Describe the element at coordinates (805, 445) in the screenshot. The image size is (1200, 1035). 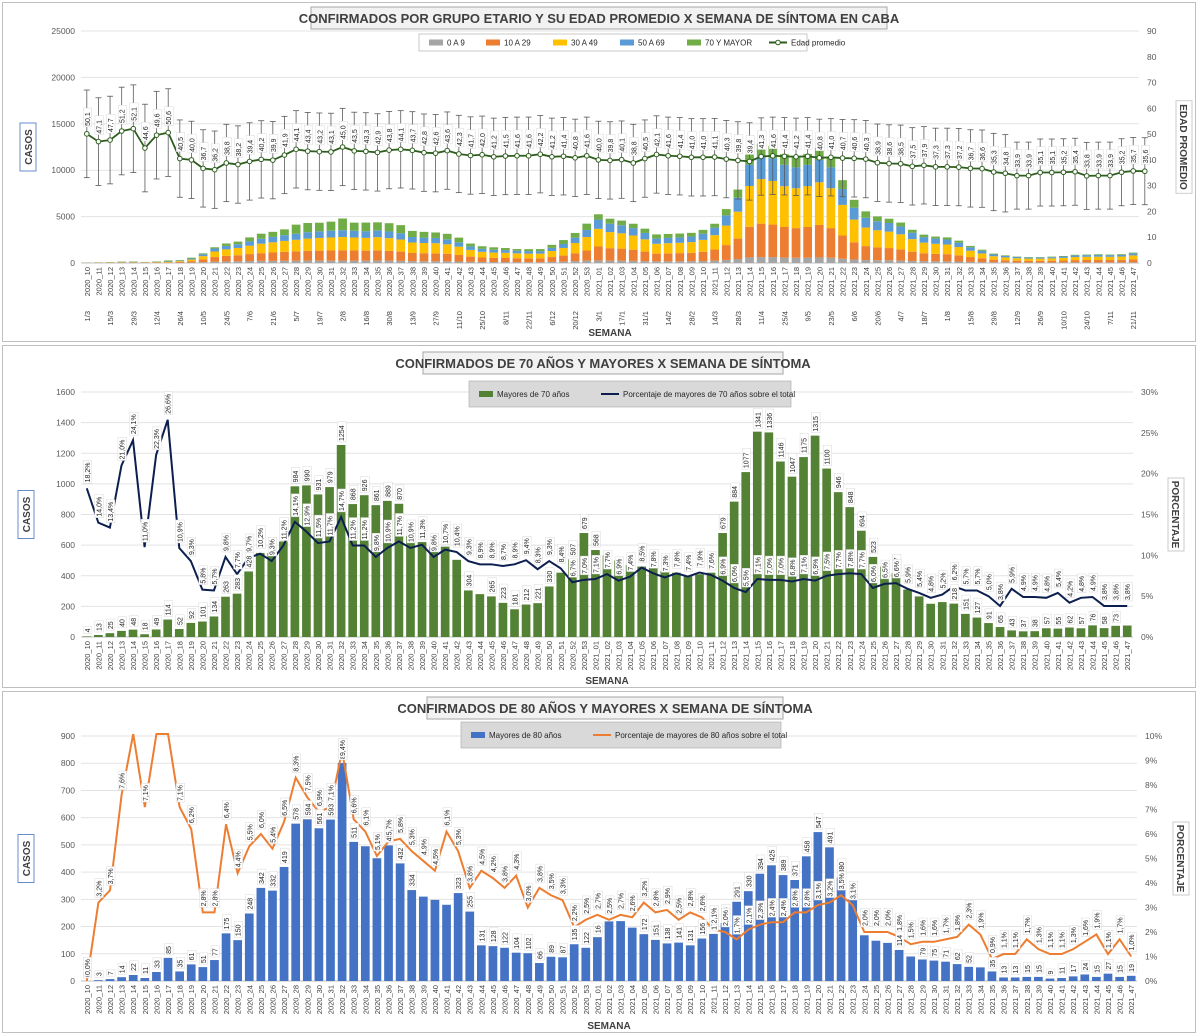
I see `bar-data-label-text: 1175` at that location.